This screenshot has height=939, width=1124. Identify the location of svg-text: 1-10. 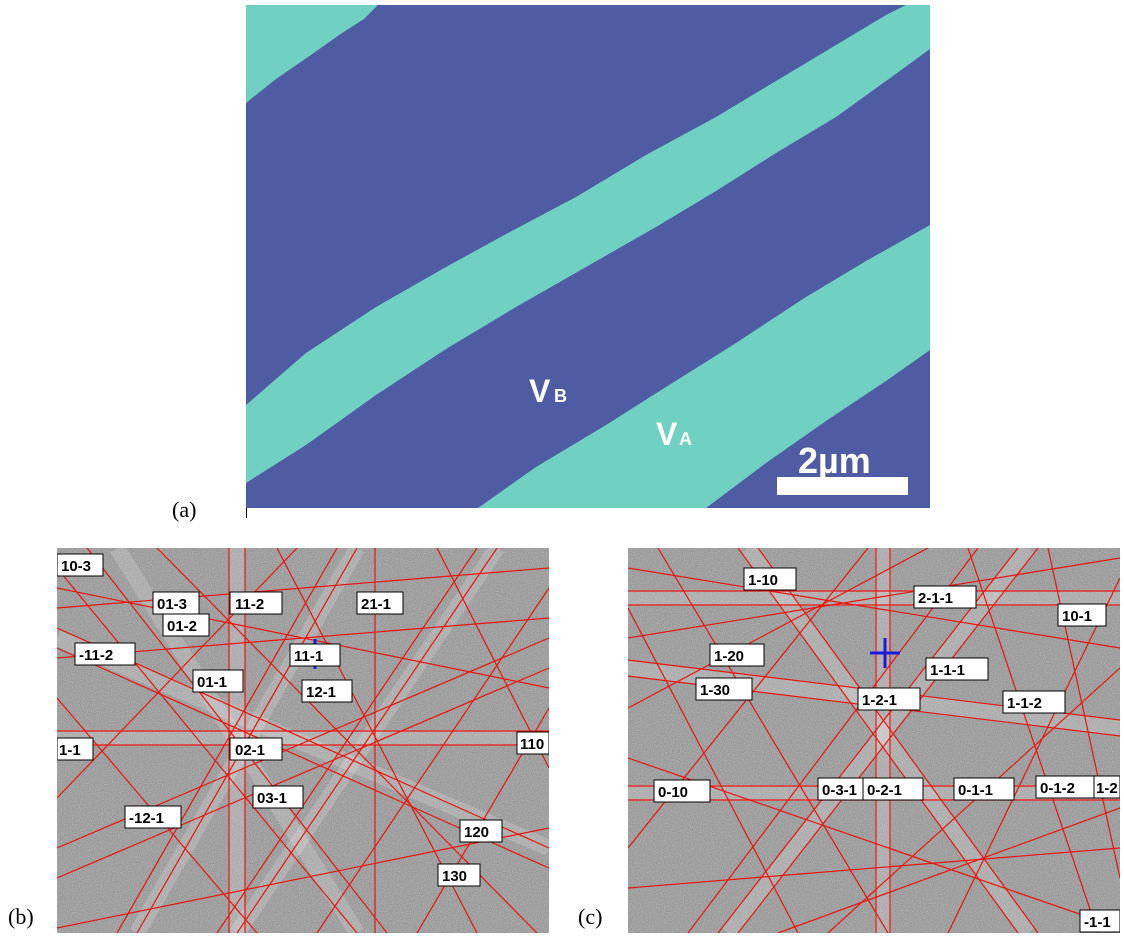
(763, 580).